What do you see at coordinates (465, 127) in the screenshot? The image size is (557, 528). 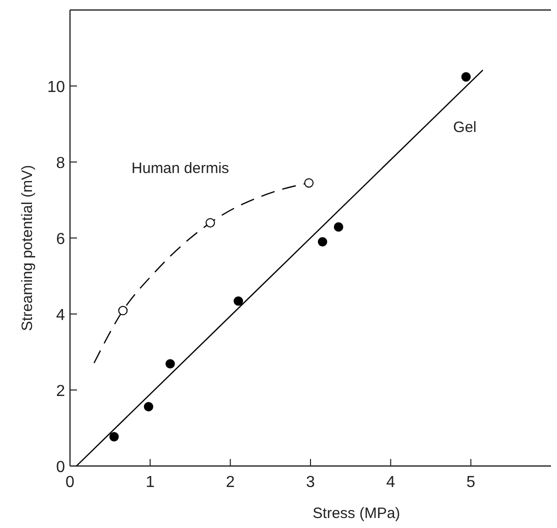 I see `series-label: Gel` at bounding box center [465, 127].